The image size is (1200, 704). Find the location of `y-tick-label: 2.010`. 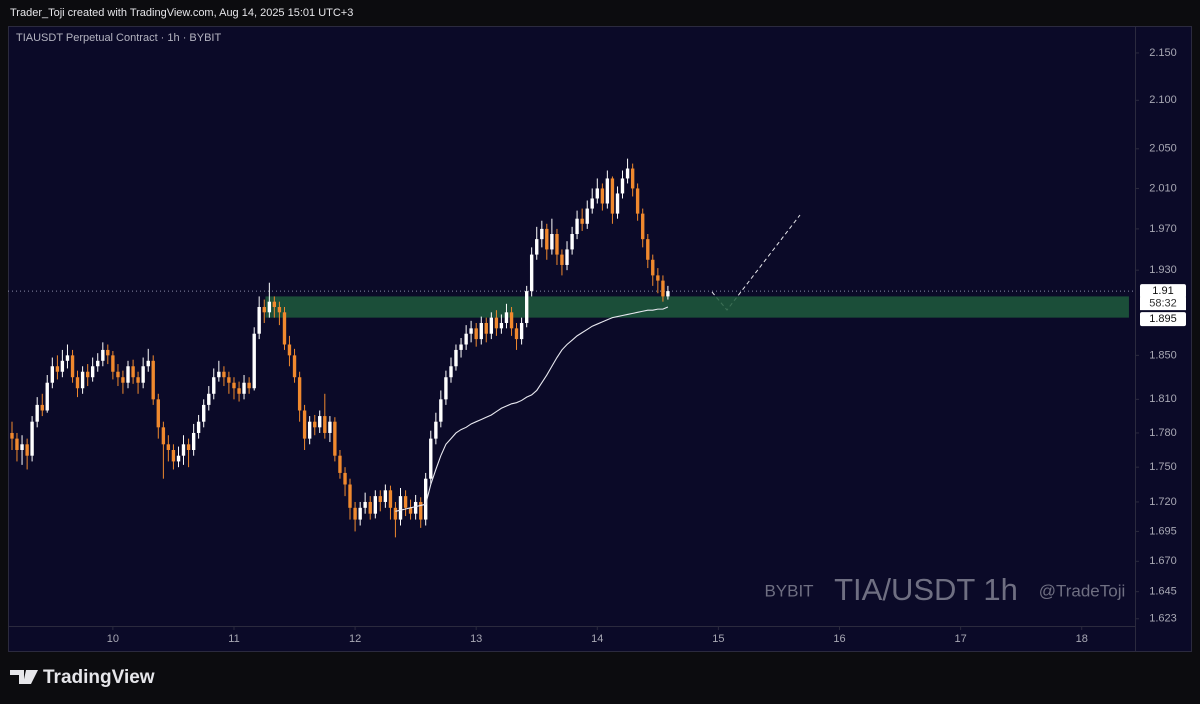

y-tick-label: 2.010 is located at coordinates (1163, 188).